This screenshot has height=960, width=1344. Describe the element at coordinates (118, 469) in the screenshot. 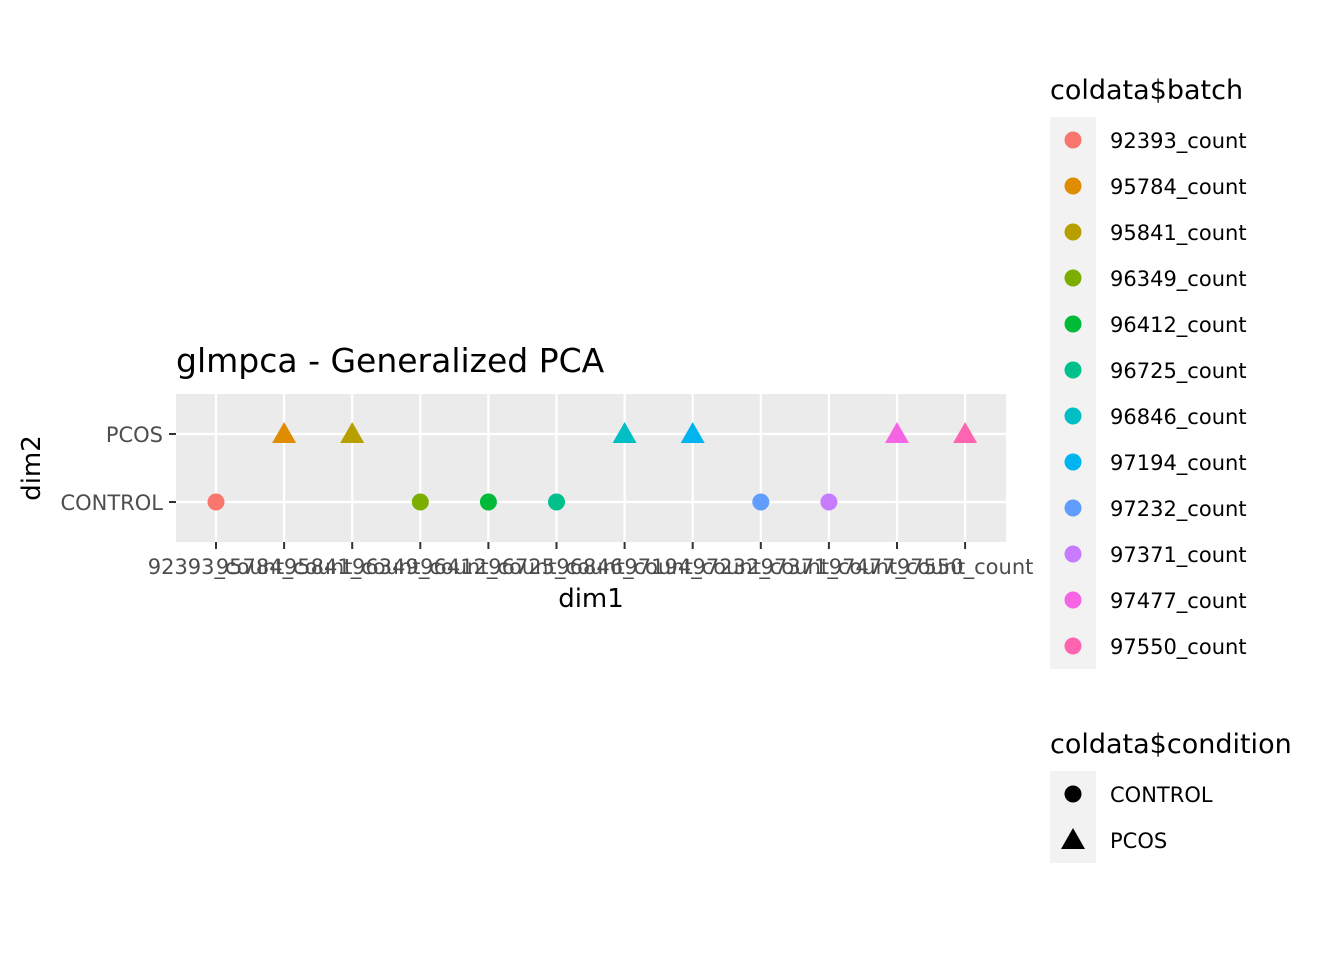

I see `y-axis: CONTROL PCOS` at that location.